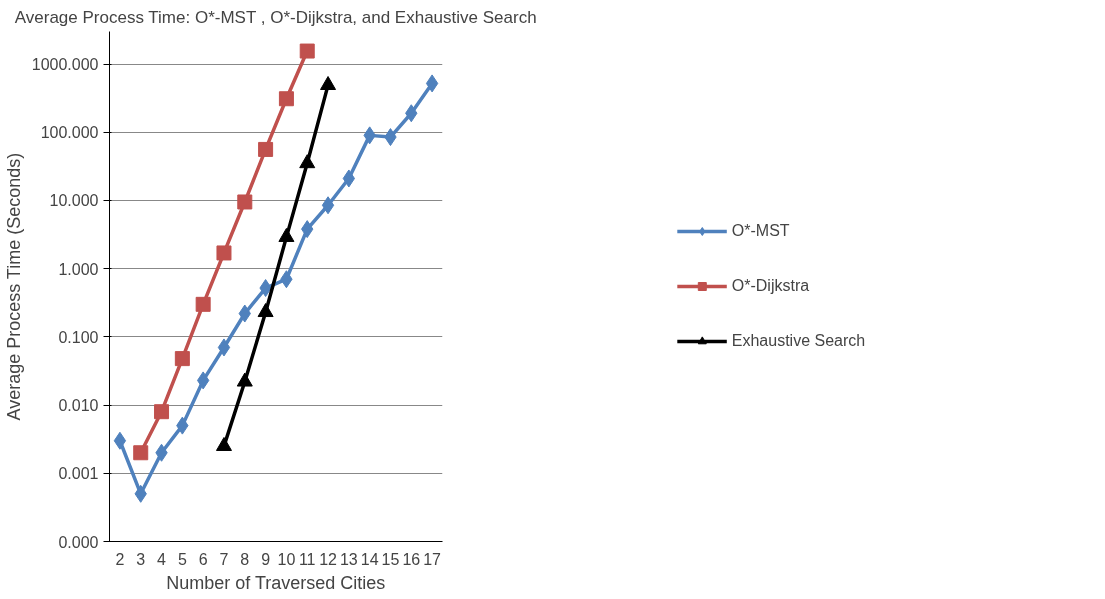 This screenshot has width=1105, height=599. What do you see at coordinates (120, 559) in the screenshot?
I see `x-tick-label: 2` at bounding box center [120, 559].